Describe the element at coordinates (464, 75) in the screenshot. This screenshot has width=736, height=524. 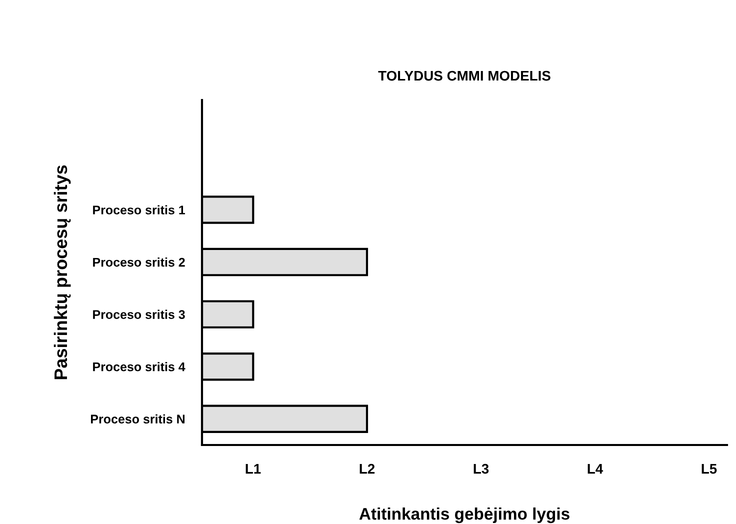
I see `text: TOLYDUS CMMI MODELIS` at that location.